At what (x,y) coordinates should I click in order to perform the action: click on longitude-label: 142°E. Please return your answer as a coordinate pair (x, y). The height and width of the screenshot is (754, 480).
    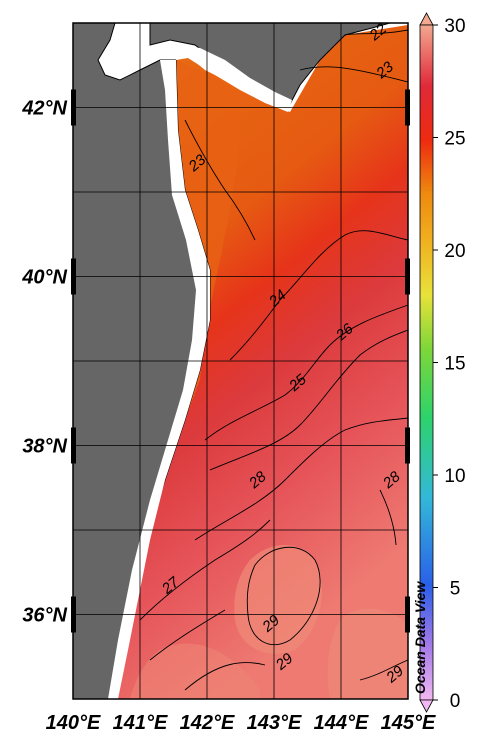
    Looking at the image, I should click on (207, 723).